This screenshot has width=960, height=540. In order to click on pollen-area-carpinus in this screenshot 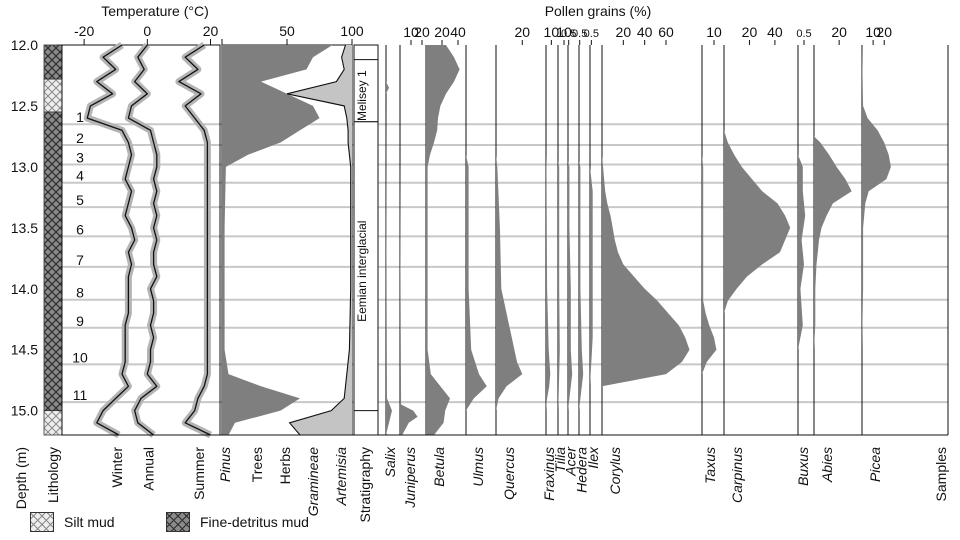, I will do `click(757, 240)`.